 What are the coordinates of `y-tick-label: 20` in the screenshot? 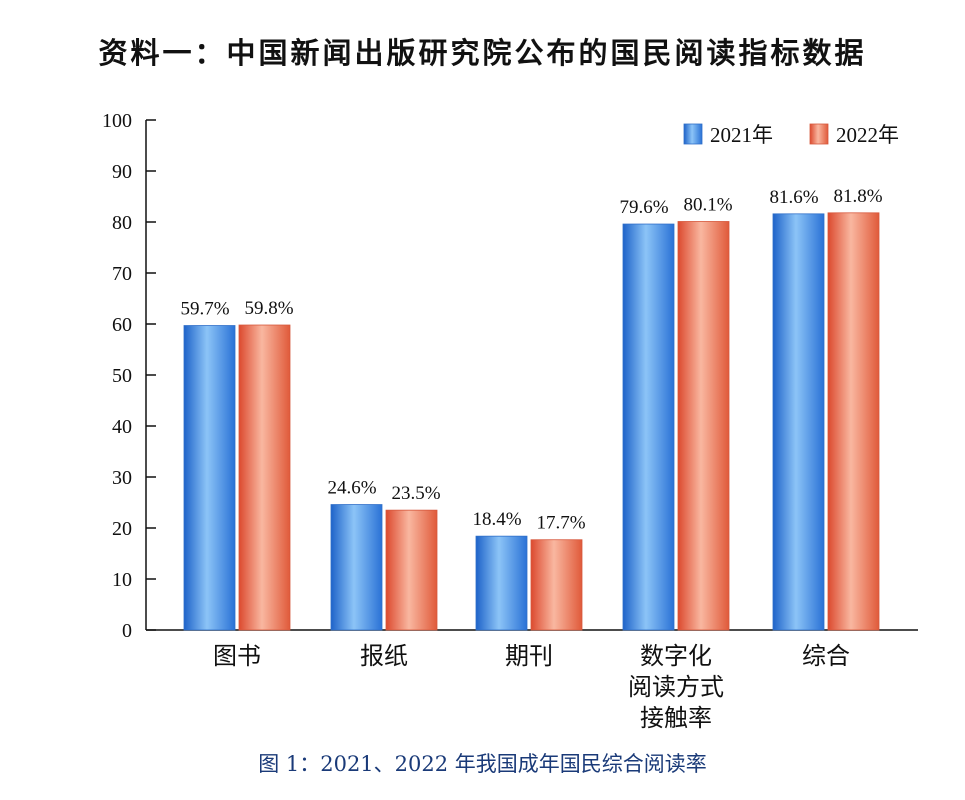 It's located at (122, 529).